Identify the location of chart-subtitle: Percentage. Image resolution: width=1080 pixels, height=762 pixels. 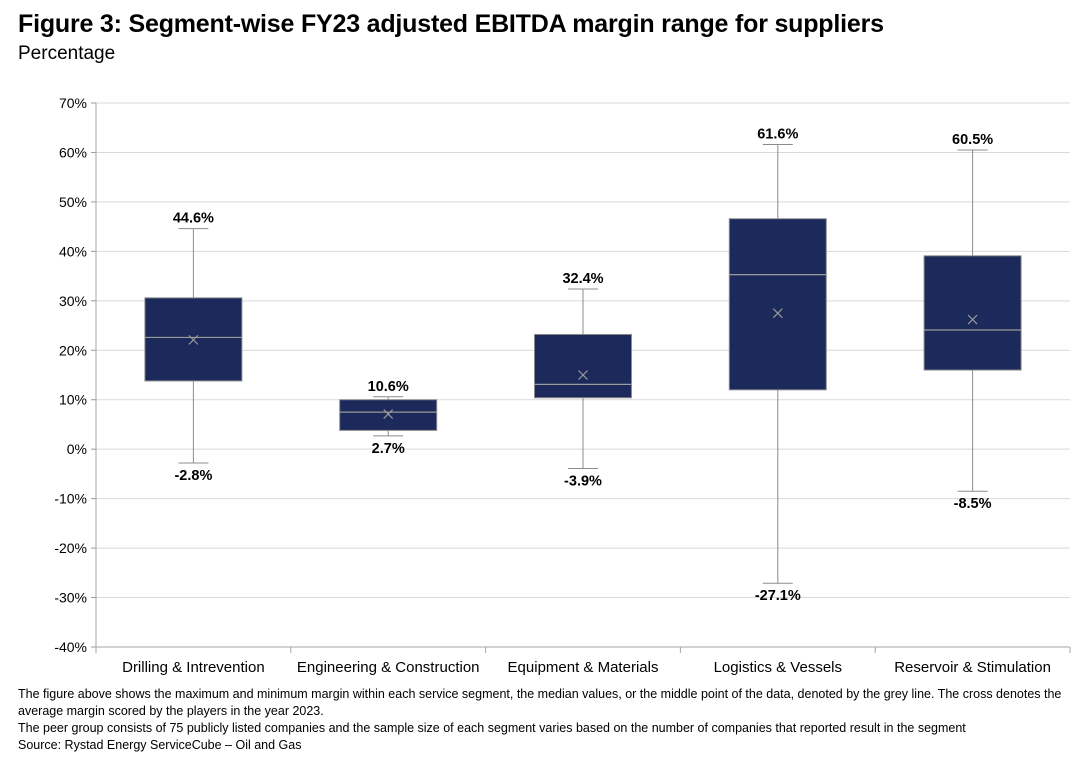
(67, 53).